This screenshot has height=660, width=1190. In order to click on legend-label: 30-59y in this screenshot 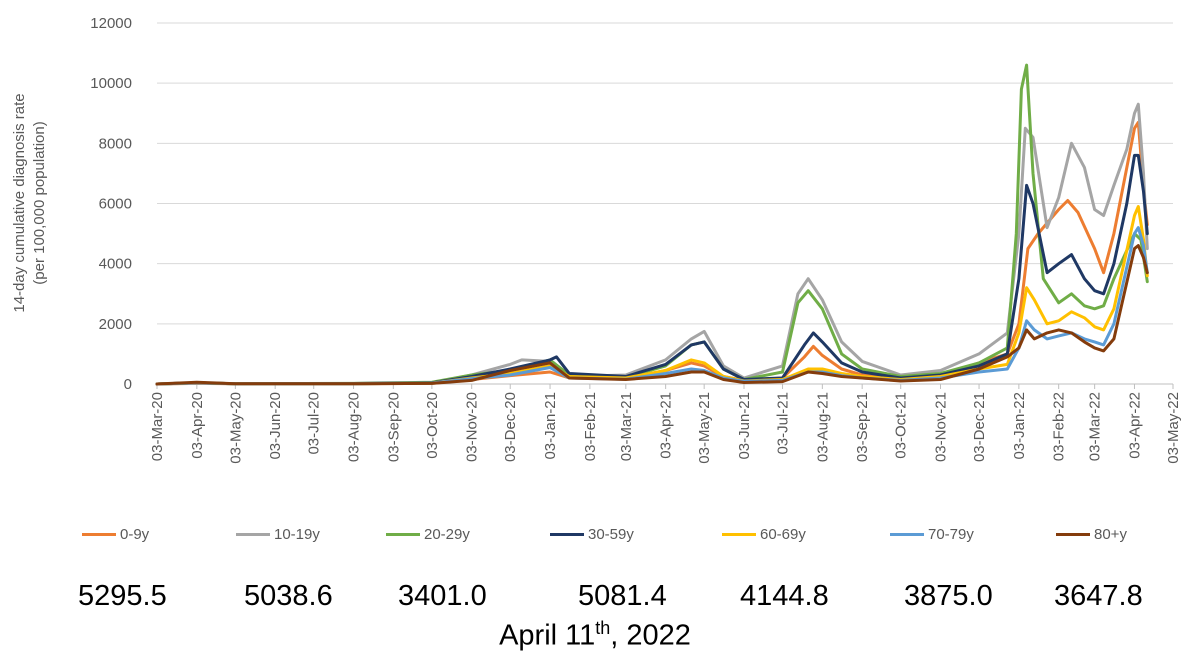, I will do `click(611, 534)`.